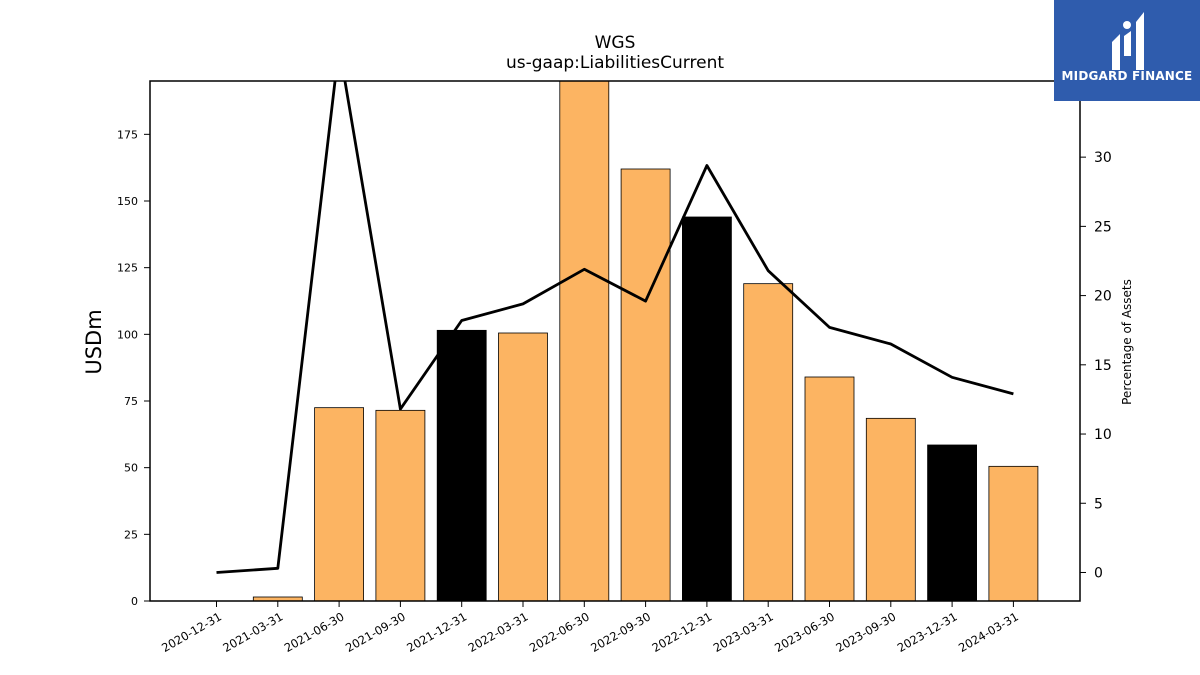 This screenshot has width=1200, height=675. What do you see at coordinates (191, 632) in the screenshot?
I see `x-tick-label: 2020-12-31` at bounding box center [191, 632].